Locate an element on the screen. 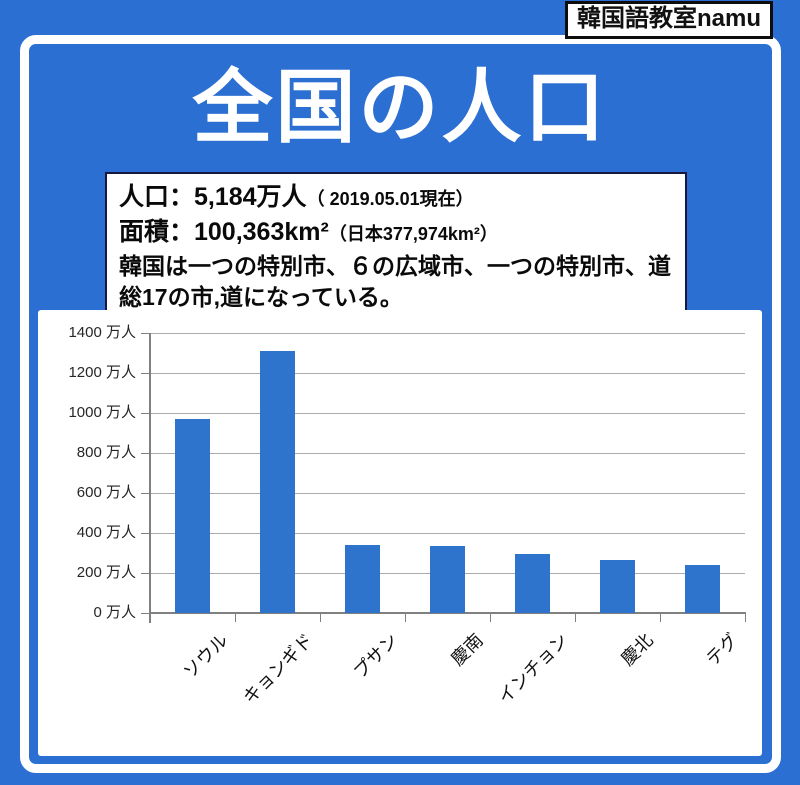  y-axis-line is located at coordinates (150, 478).